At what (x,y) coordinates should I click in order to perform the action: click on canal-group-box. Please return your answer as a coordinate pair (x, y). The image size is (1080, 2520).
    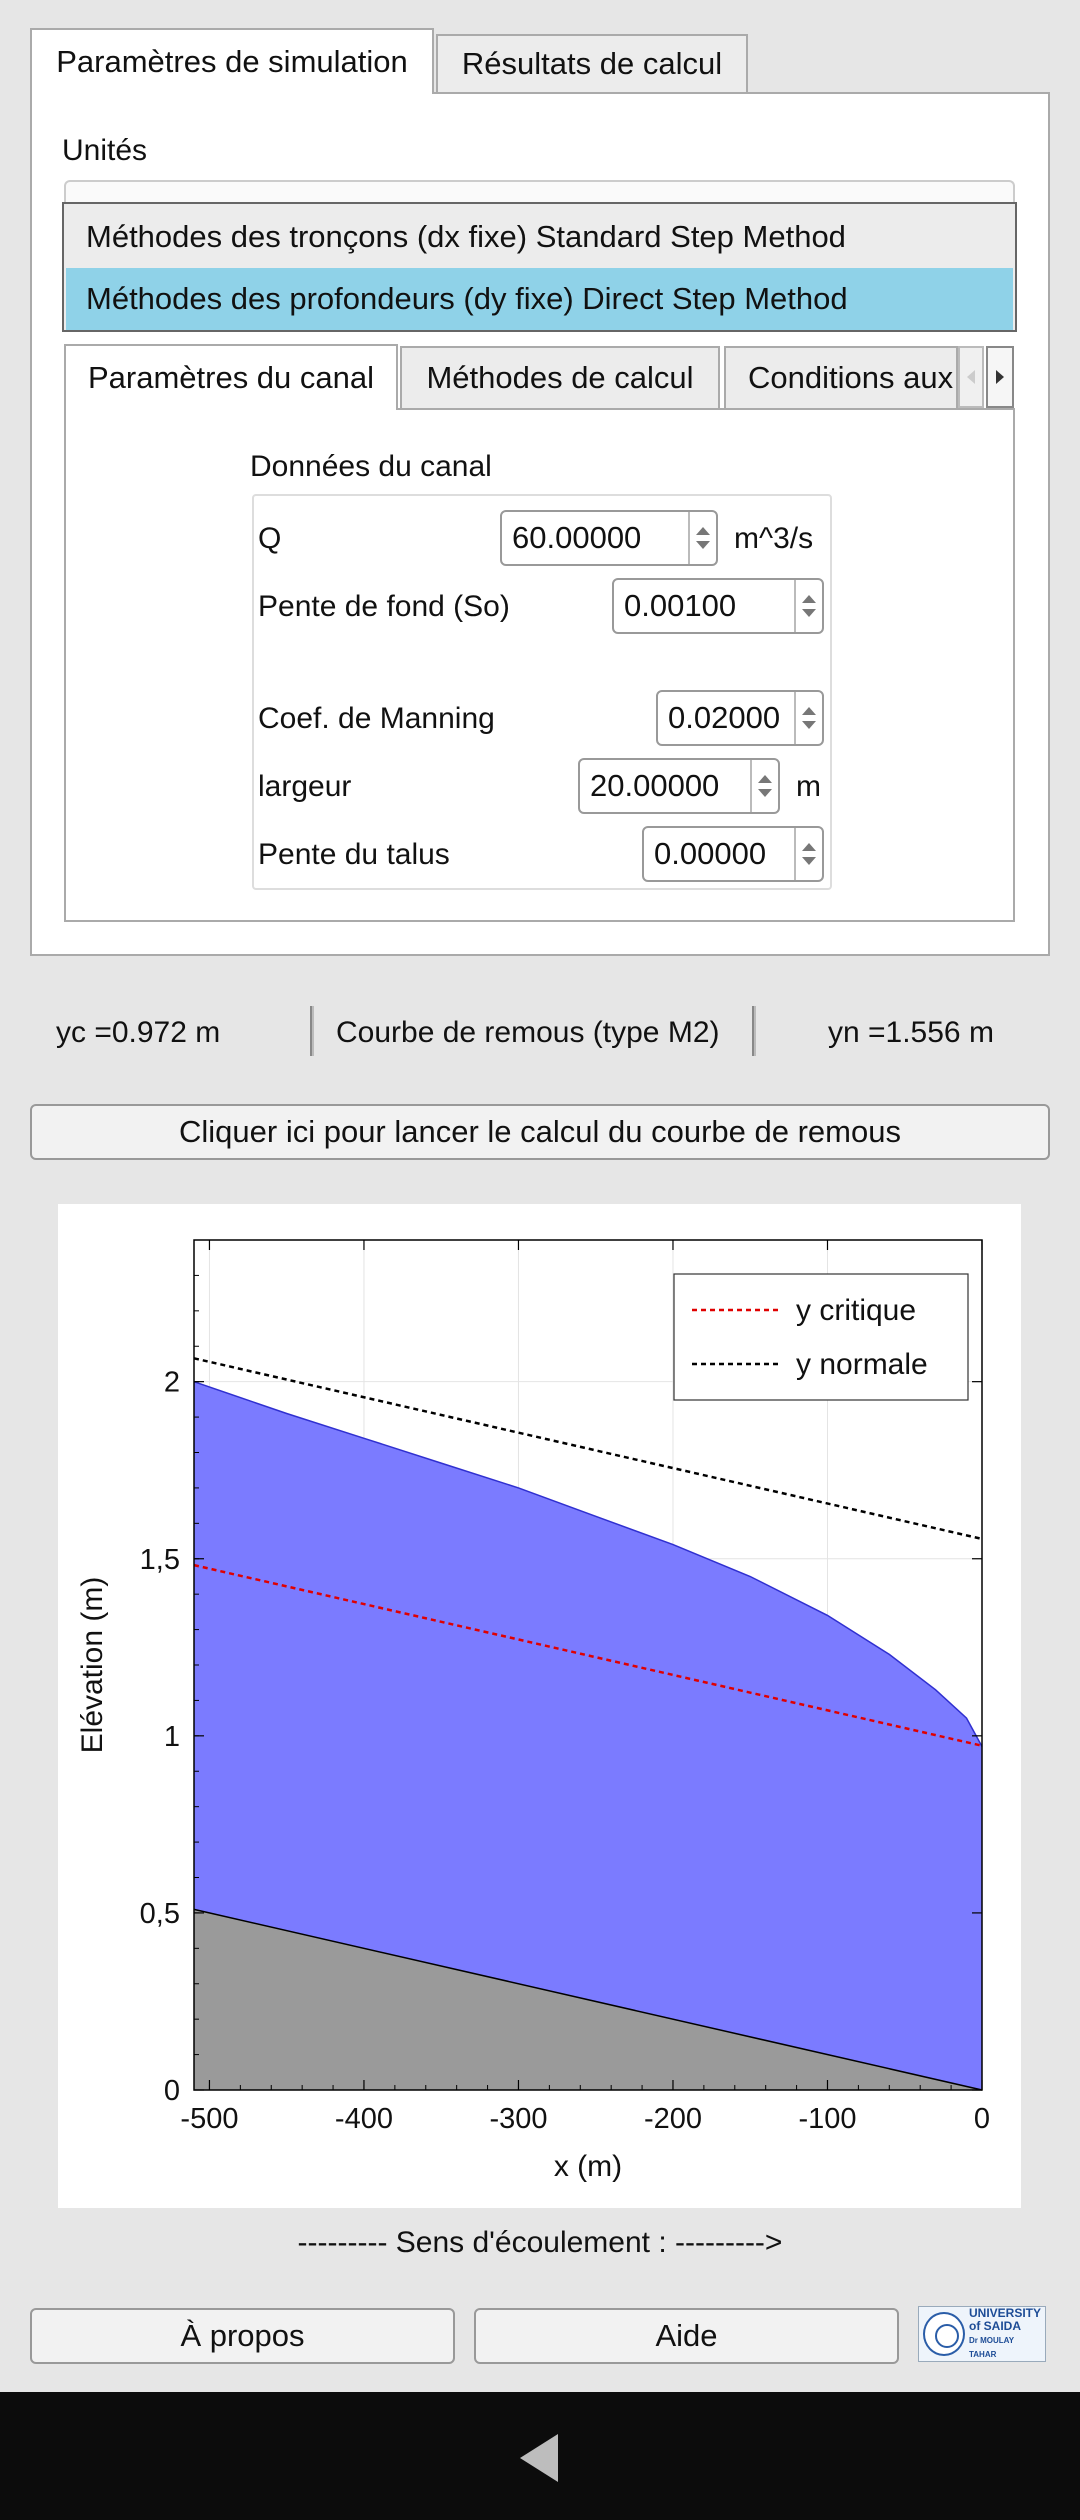
    Looking at the image, I should click on (542, 692).